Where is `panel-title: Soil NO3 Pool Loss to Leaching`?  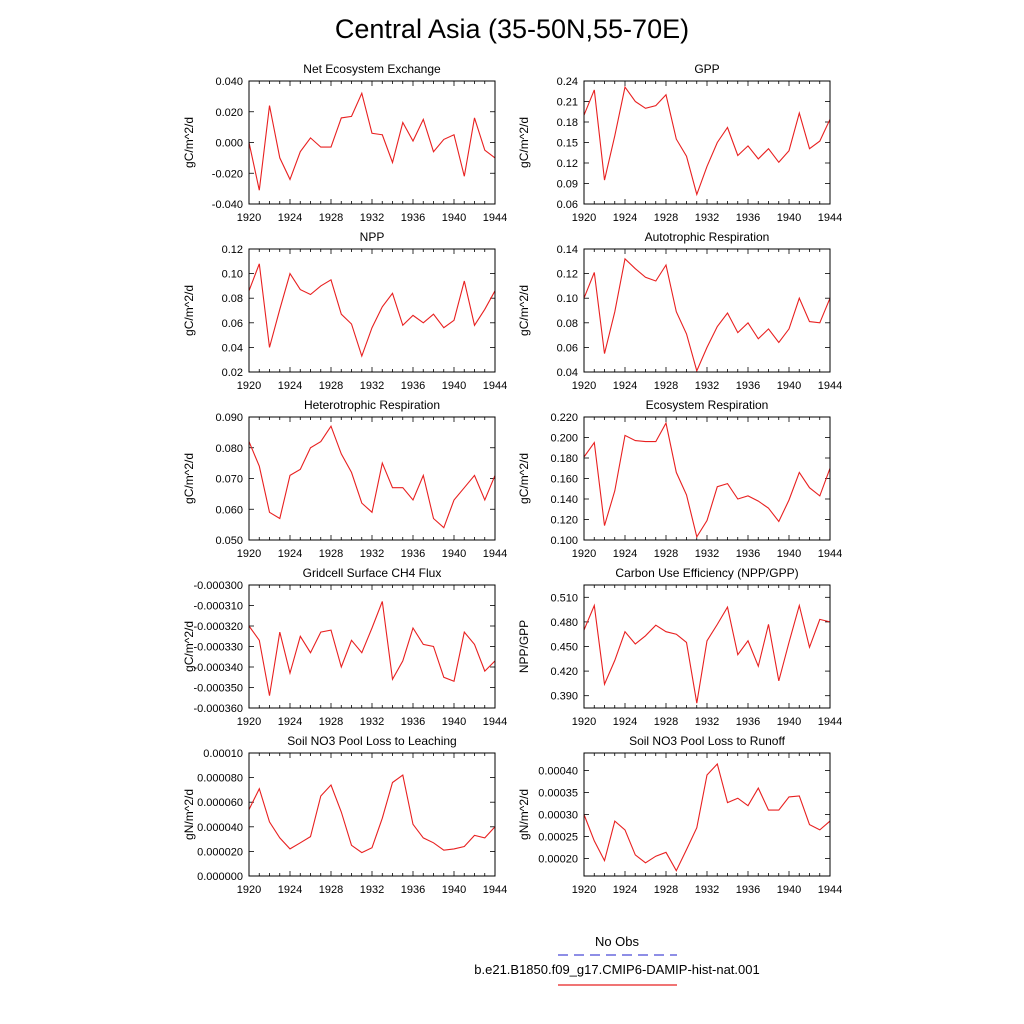 panel-title: Soil NO3 Pool Loss to Leaching is located at coordinates (371, 741).